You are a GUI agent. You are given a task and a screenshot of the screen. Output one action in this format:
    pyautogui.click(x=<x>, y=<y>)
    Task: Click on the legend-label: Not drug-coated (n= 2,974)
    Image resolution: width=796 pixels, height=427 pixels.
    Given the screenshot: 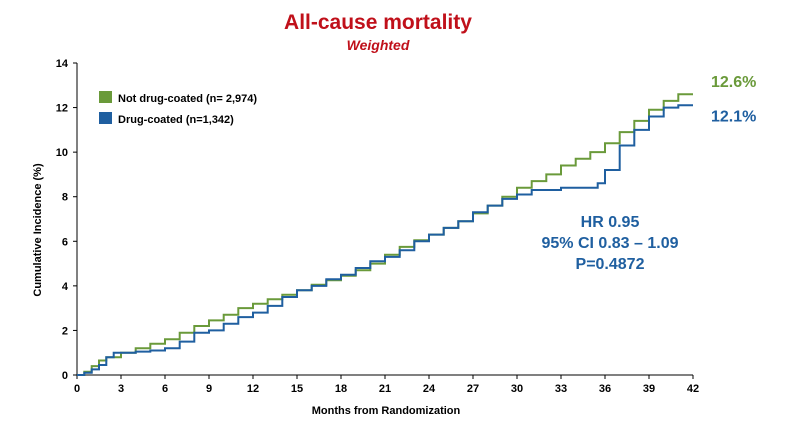 What is the action you would take?
    pyautogui.click(x=187, y=99)
    